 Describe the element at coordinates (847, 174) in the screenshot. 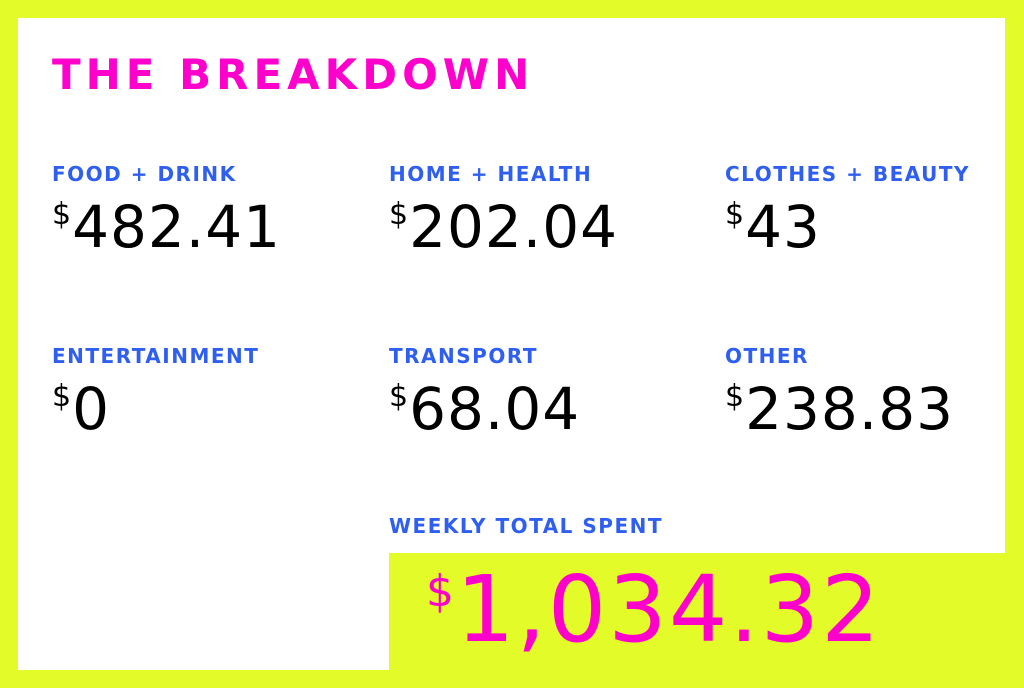

I see `category-label: CLOTHES + BEAUTY` at that location.